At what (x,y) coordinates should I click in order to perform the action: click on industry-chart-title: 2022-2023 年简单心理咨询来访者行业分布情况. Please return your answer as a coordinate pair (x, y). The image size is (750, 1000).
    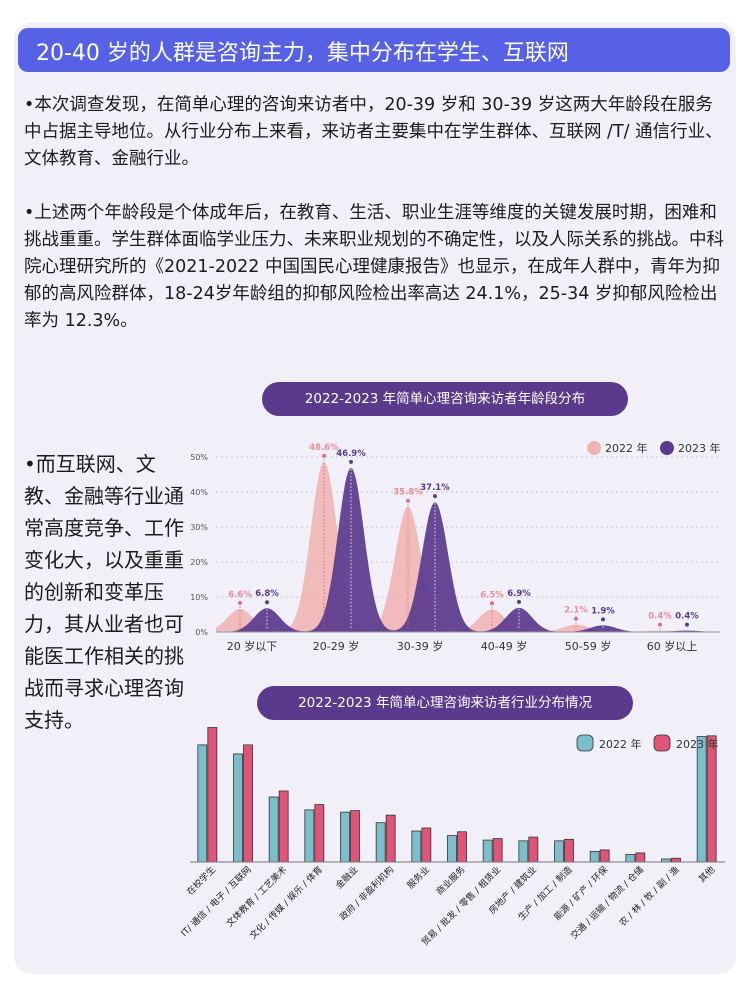
    Looking at the image, I should click on (445, 703).